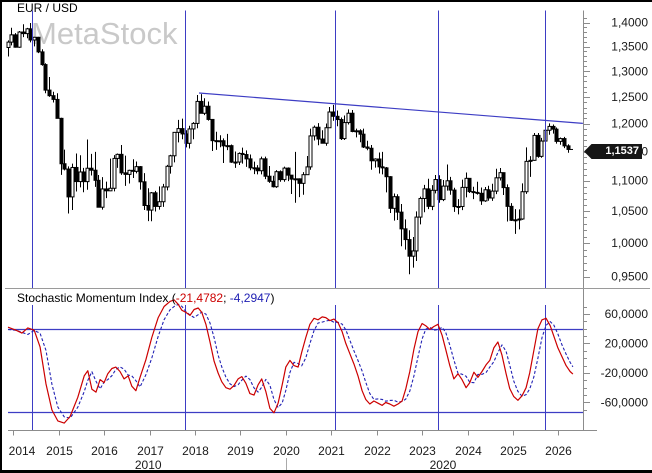  I want to click on svg-text: 20,0000, so click(627, 343).